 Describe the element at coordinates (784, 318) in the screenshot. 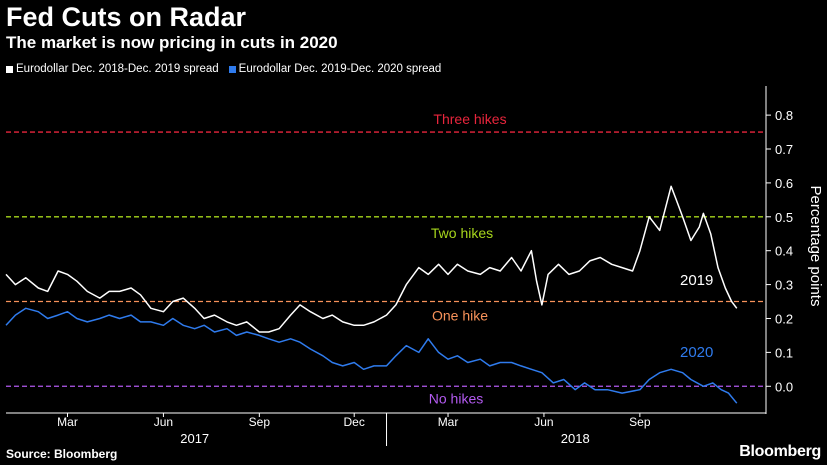

I see `y-tick-label-6: 0.2` at that location.